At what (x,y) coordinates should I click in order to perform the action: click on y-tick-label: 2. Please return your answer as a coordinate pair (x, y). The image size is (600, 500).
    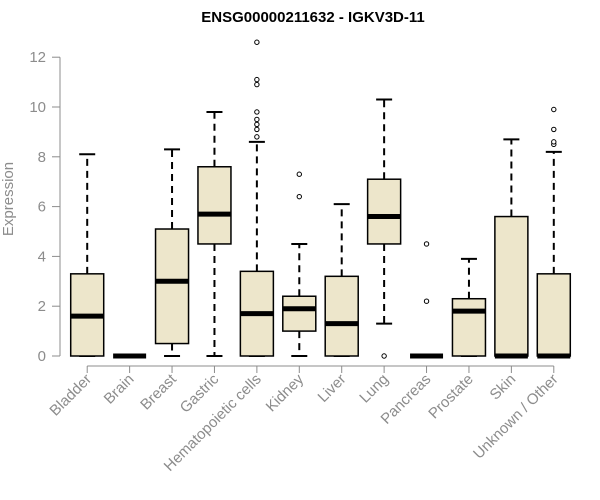
    Looking at the image, I should click on (42, 306).